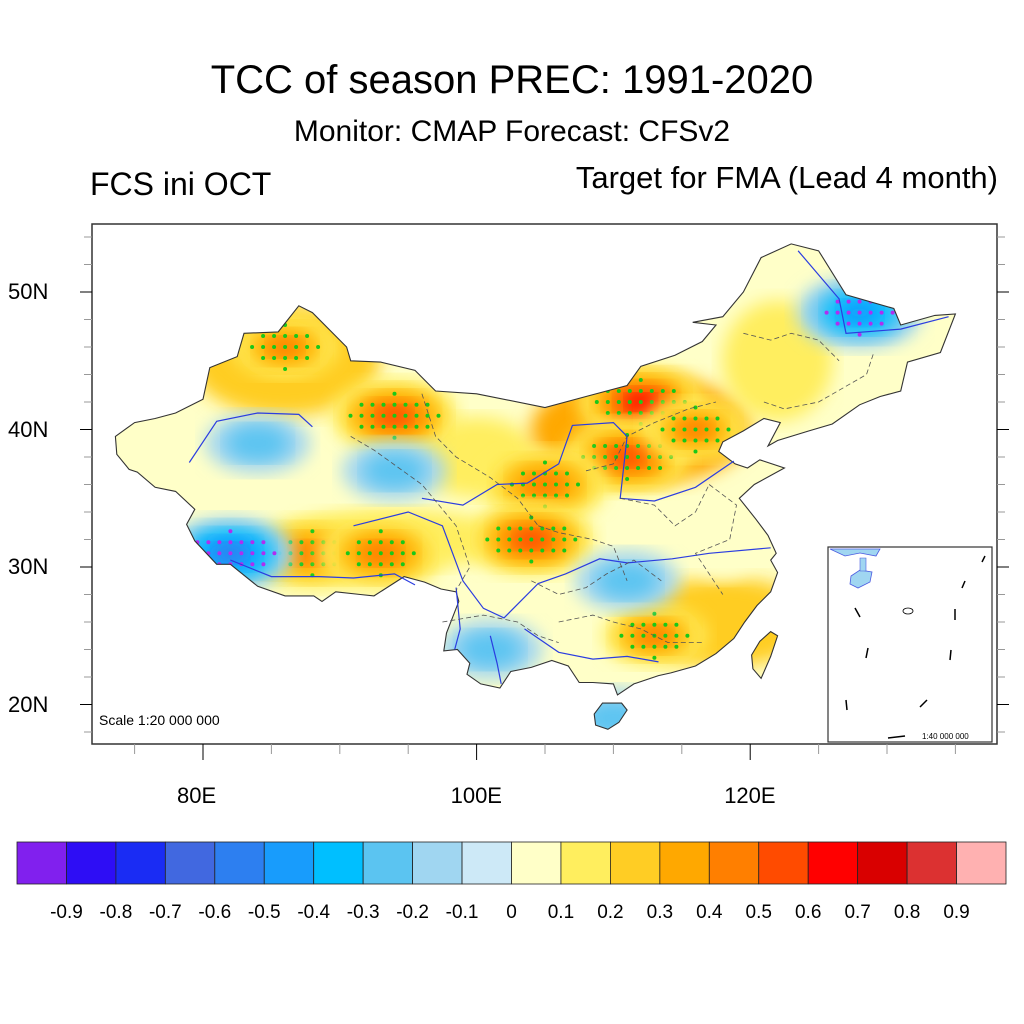  I want to click on chart-title: TCC of season PREC: 1991-2020, so click(512, 80).